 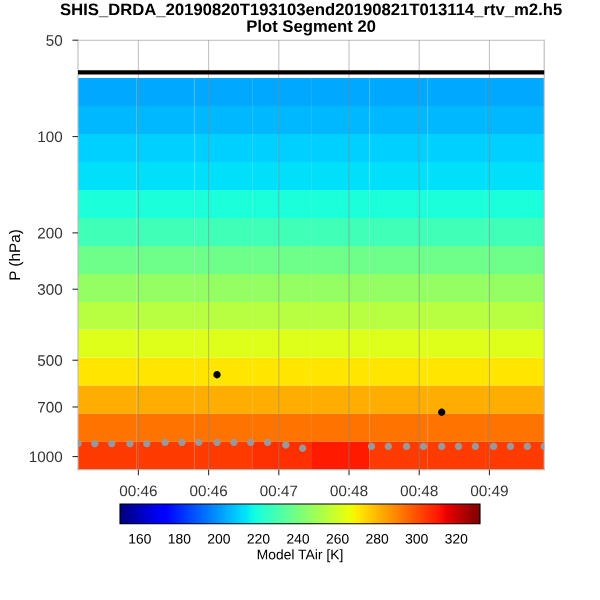 What do you see at coordinates (311, 10) in the screenshot?
I see `chart-title: SHIS_DRDA_20190820T193103end20190821T013114_rtv_m2.h5` at bounding box center [311, 10].